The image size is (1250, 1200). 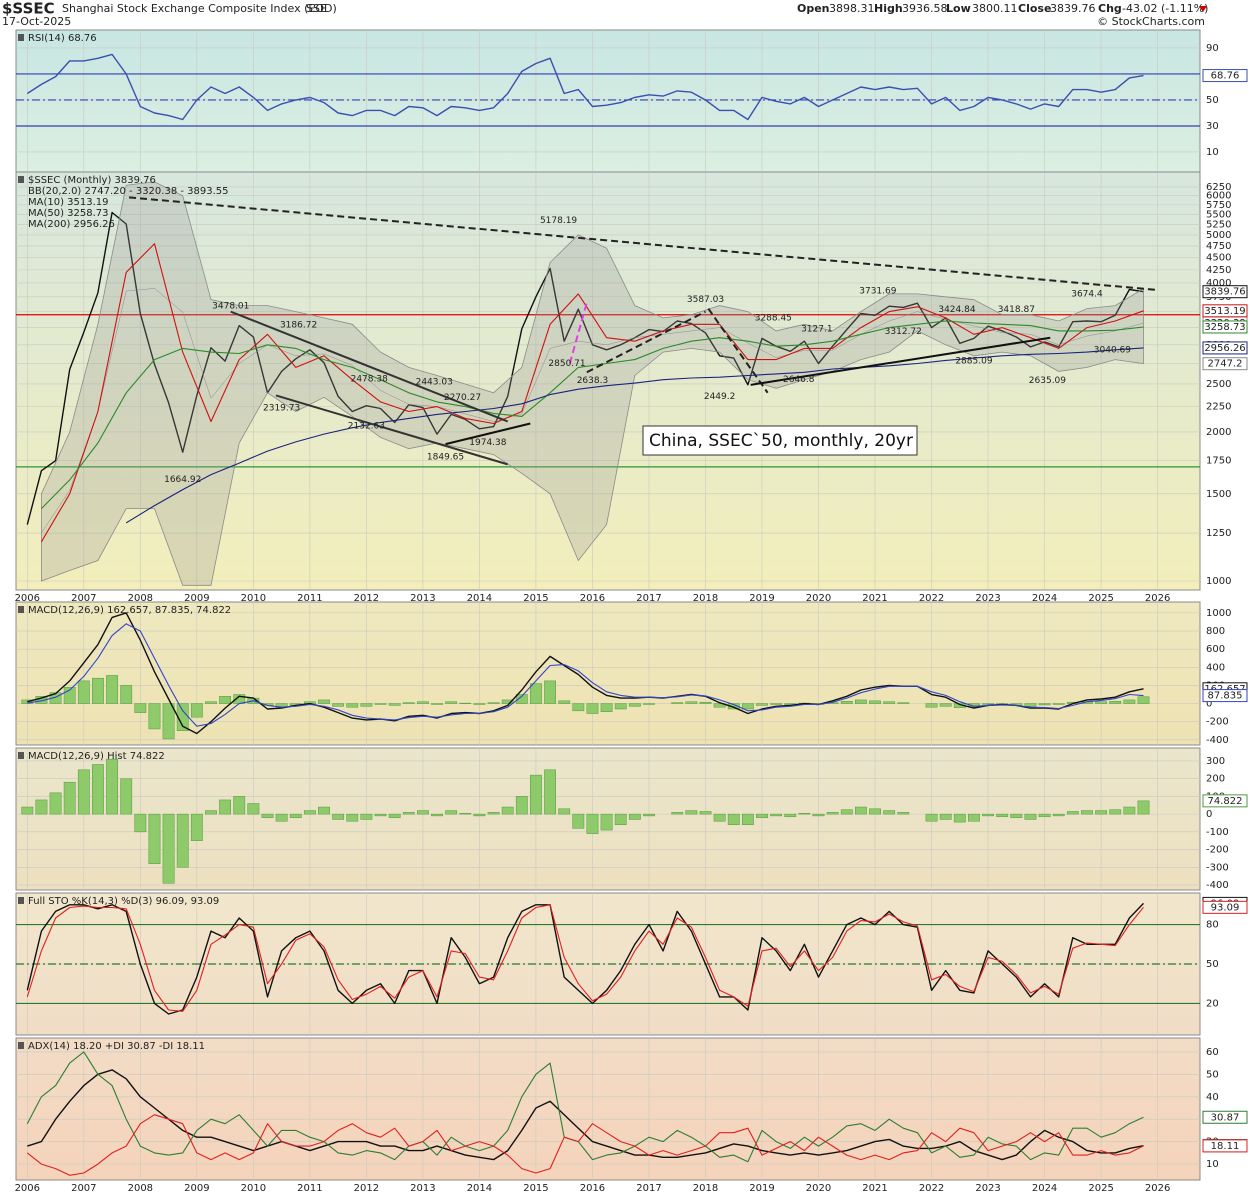 What do you see at coordinates (369, 379) in the screenshot?
I see `price-label: 2478.38` at bounding box center [369, 379].